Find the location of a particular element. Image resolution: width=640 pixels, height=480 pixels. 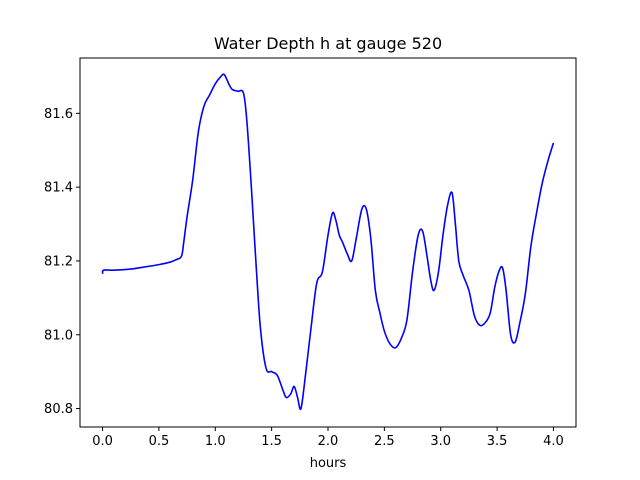

x-tick-label: 3.5 is located at coordinates (497, 441).